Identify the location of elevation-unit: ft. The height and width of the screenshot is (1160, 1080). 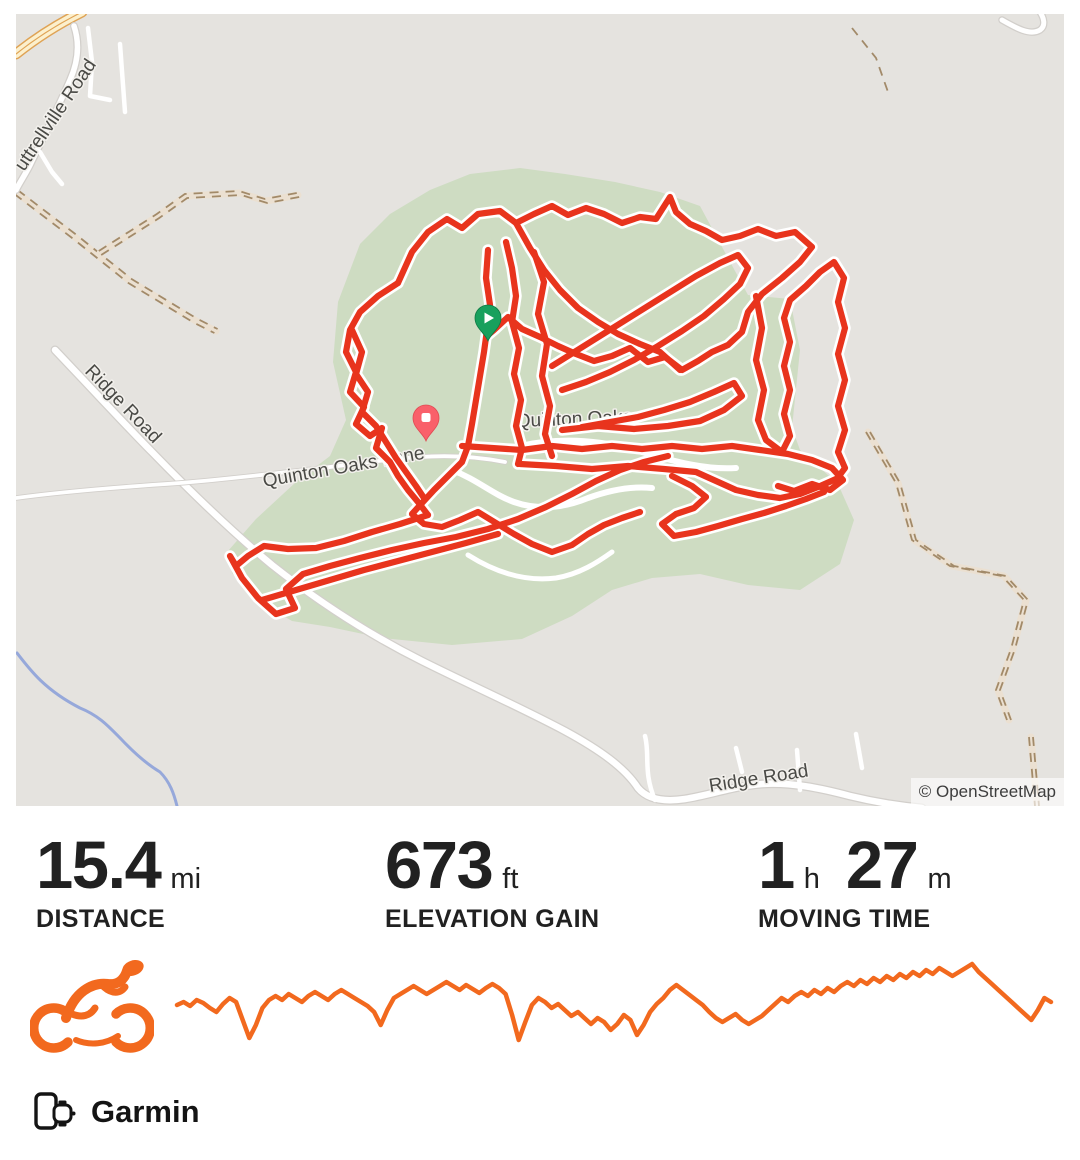
(510, 879).